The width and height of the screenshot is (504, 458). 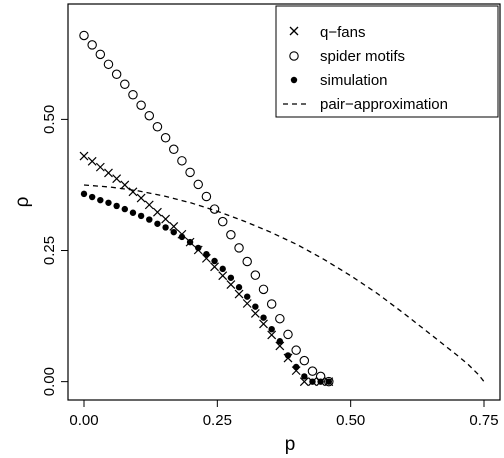 I want to click on legend-label-spider-motifs: spider motifs, so click(x=362, y=56).